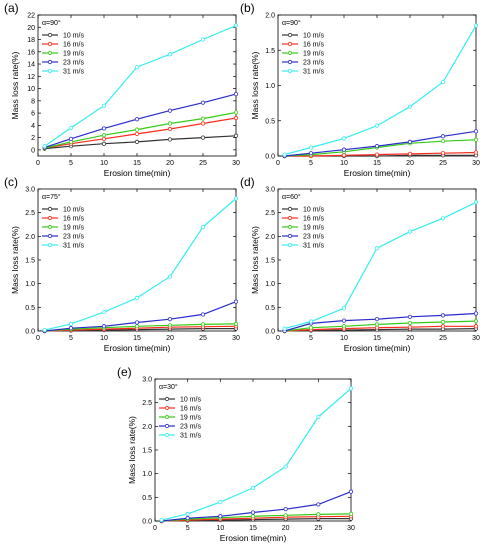 The height and width of the screenshot is (550, 483). Describe the element at coordinates (270, 237) in the screenshot. I see `y-tick-label: 2.0` at that location.